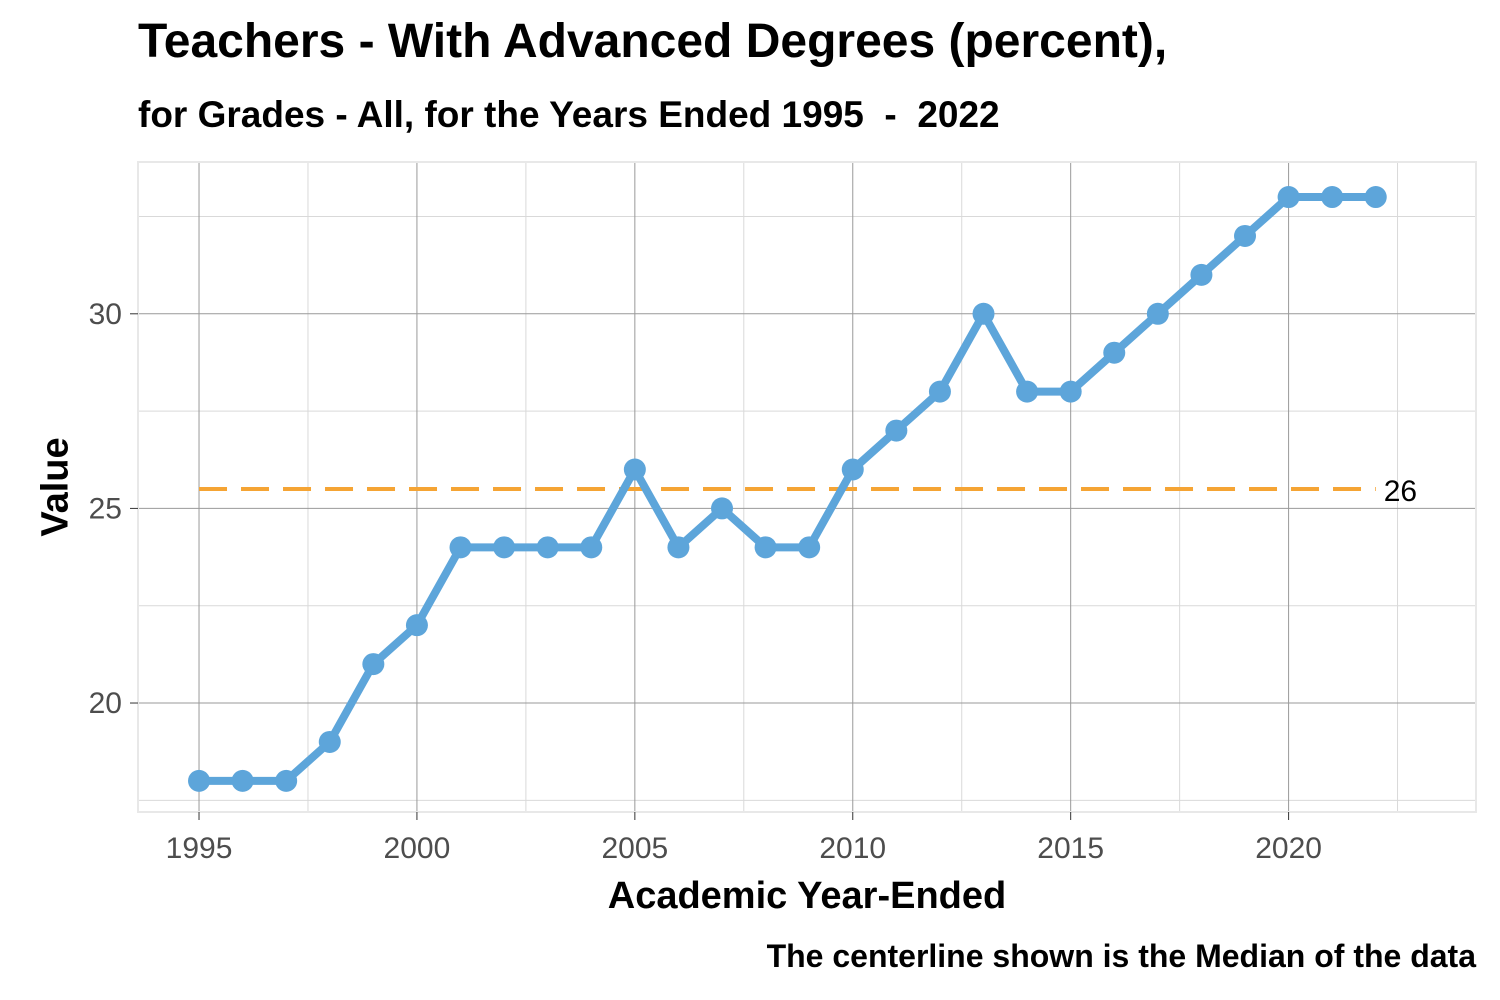 This screenshot has height=1000, width=1500. What do you see at coordinates (55, 486) in the screenshot?
I see `y-axis-title: Value` at bounding box center [55, 486].